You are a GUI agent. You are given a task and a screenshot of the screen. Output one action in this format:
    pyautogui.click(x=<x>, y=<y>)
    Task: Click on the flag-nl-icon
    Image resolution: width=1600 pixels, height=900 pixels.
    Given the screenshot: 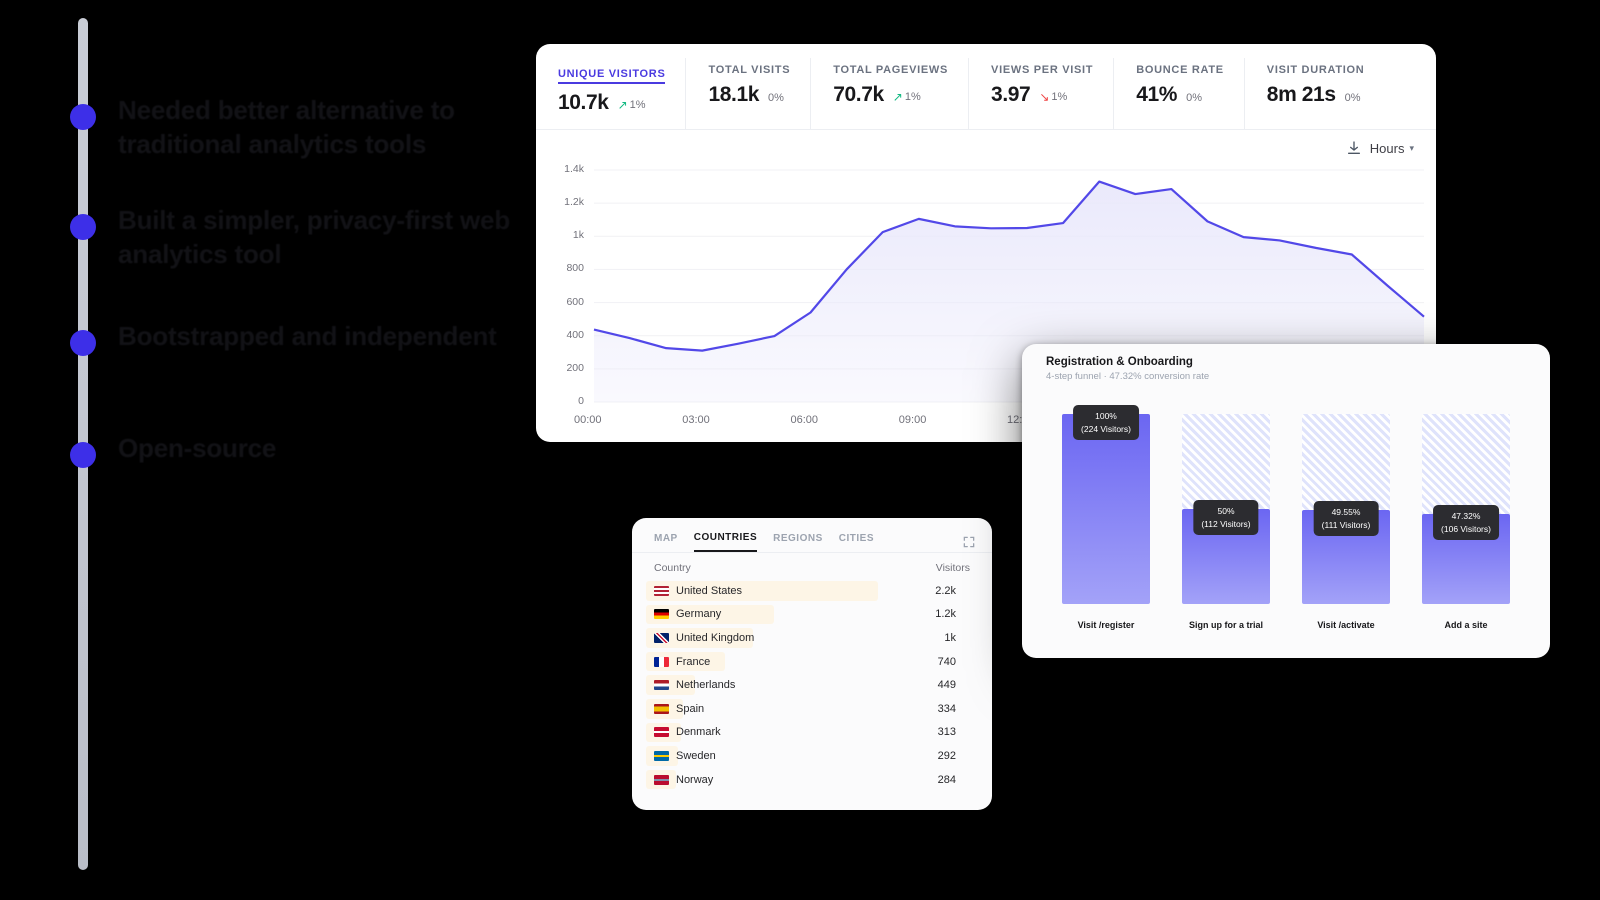 What is the action you would take?
    pyautogui.click(x=661, y=685)
    